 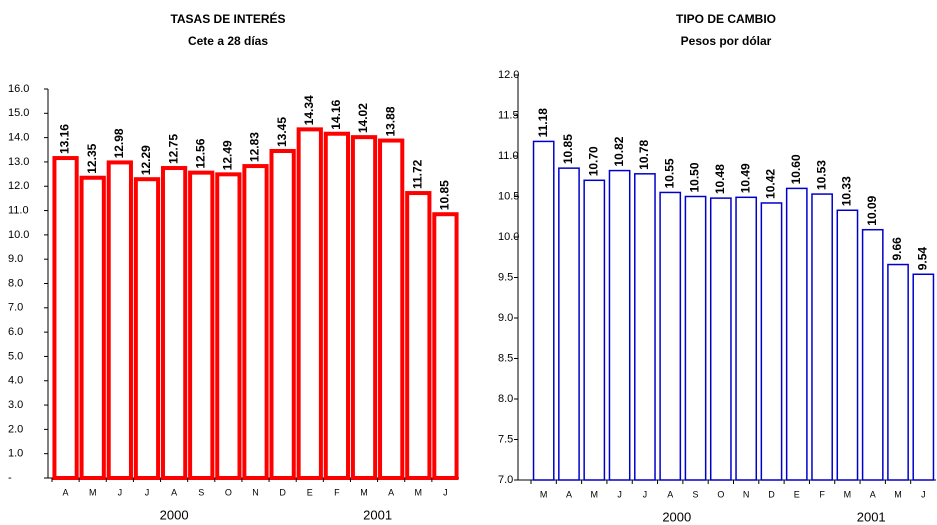 What do you see at coordinates (65, 139) in the screenshot?
I see `value-label: 13.16` at bounding box center [65, 139].